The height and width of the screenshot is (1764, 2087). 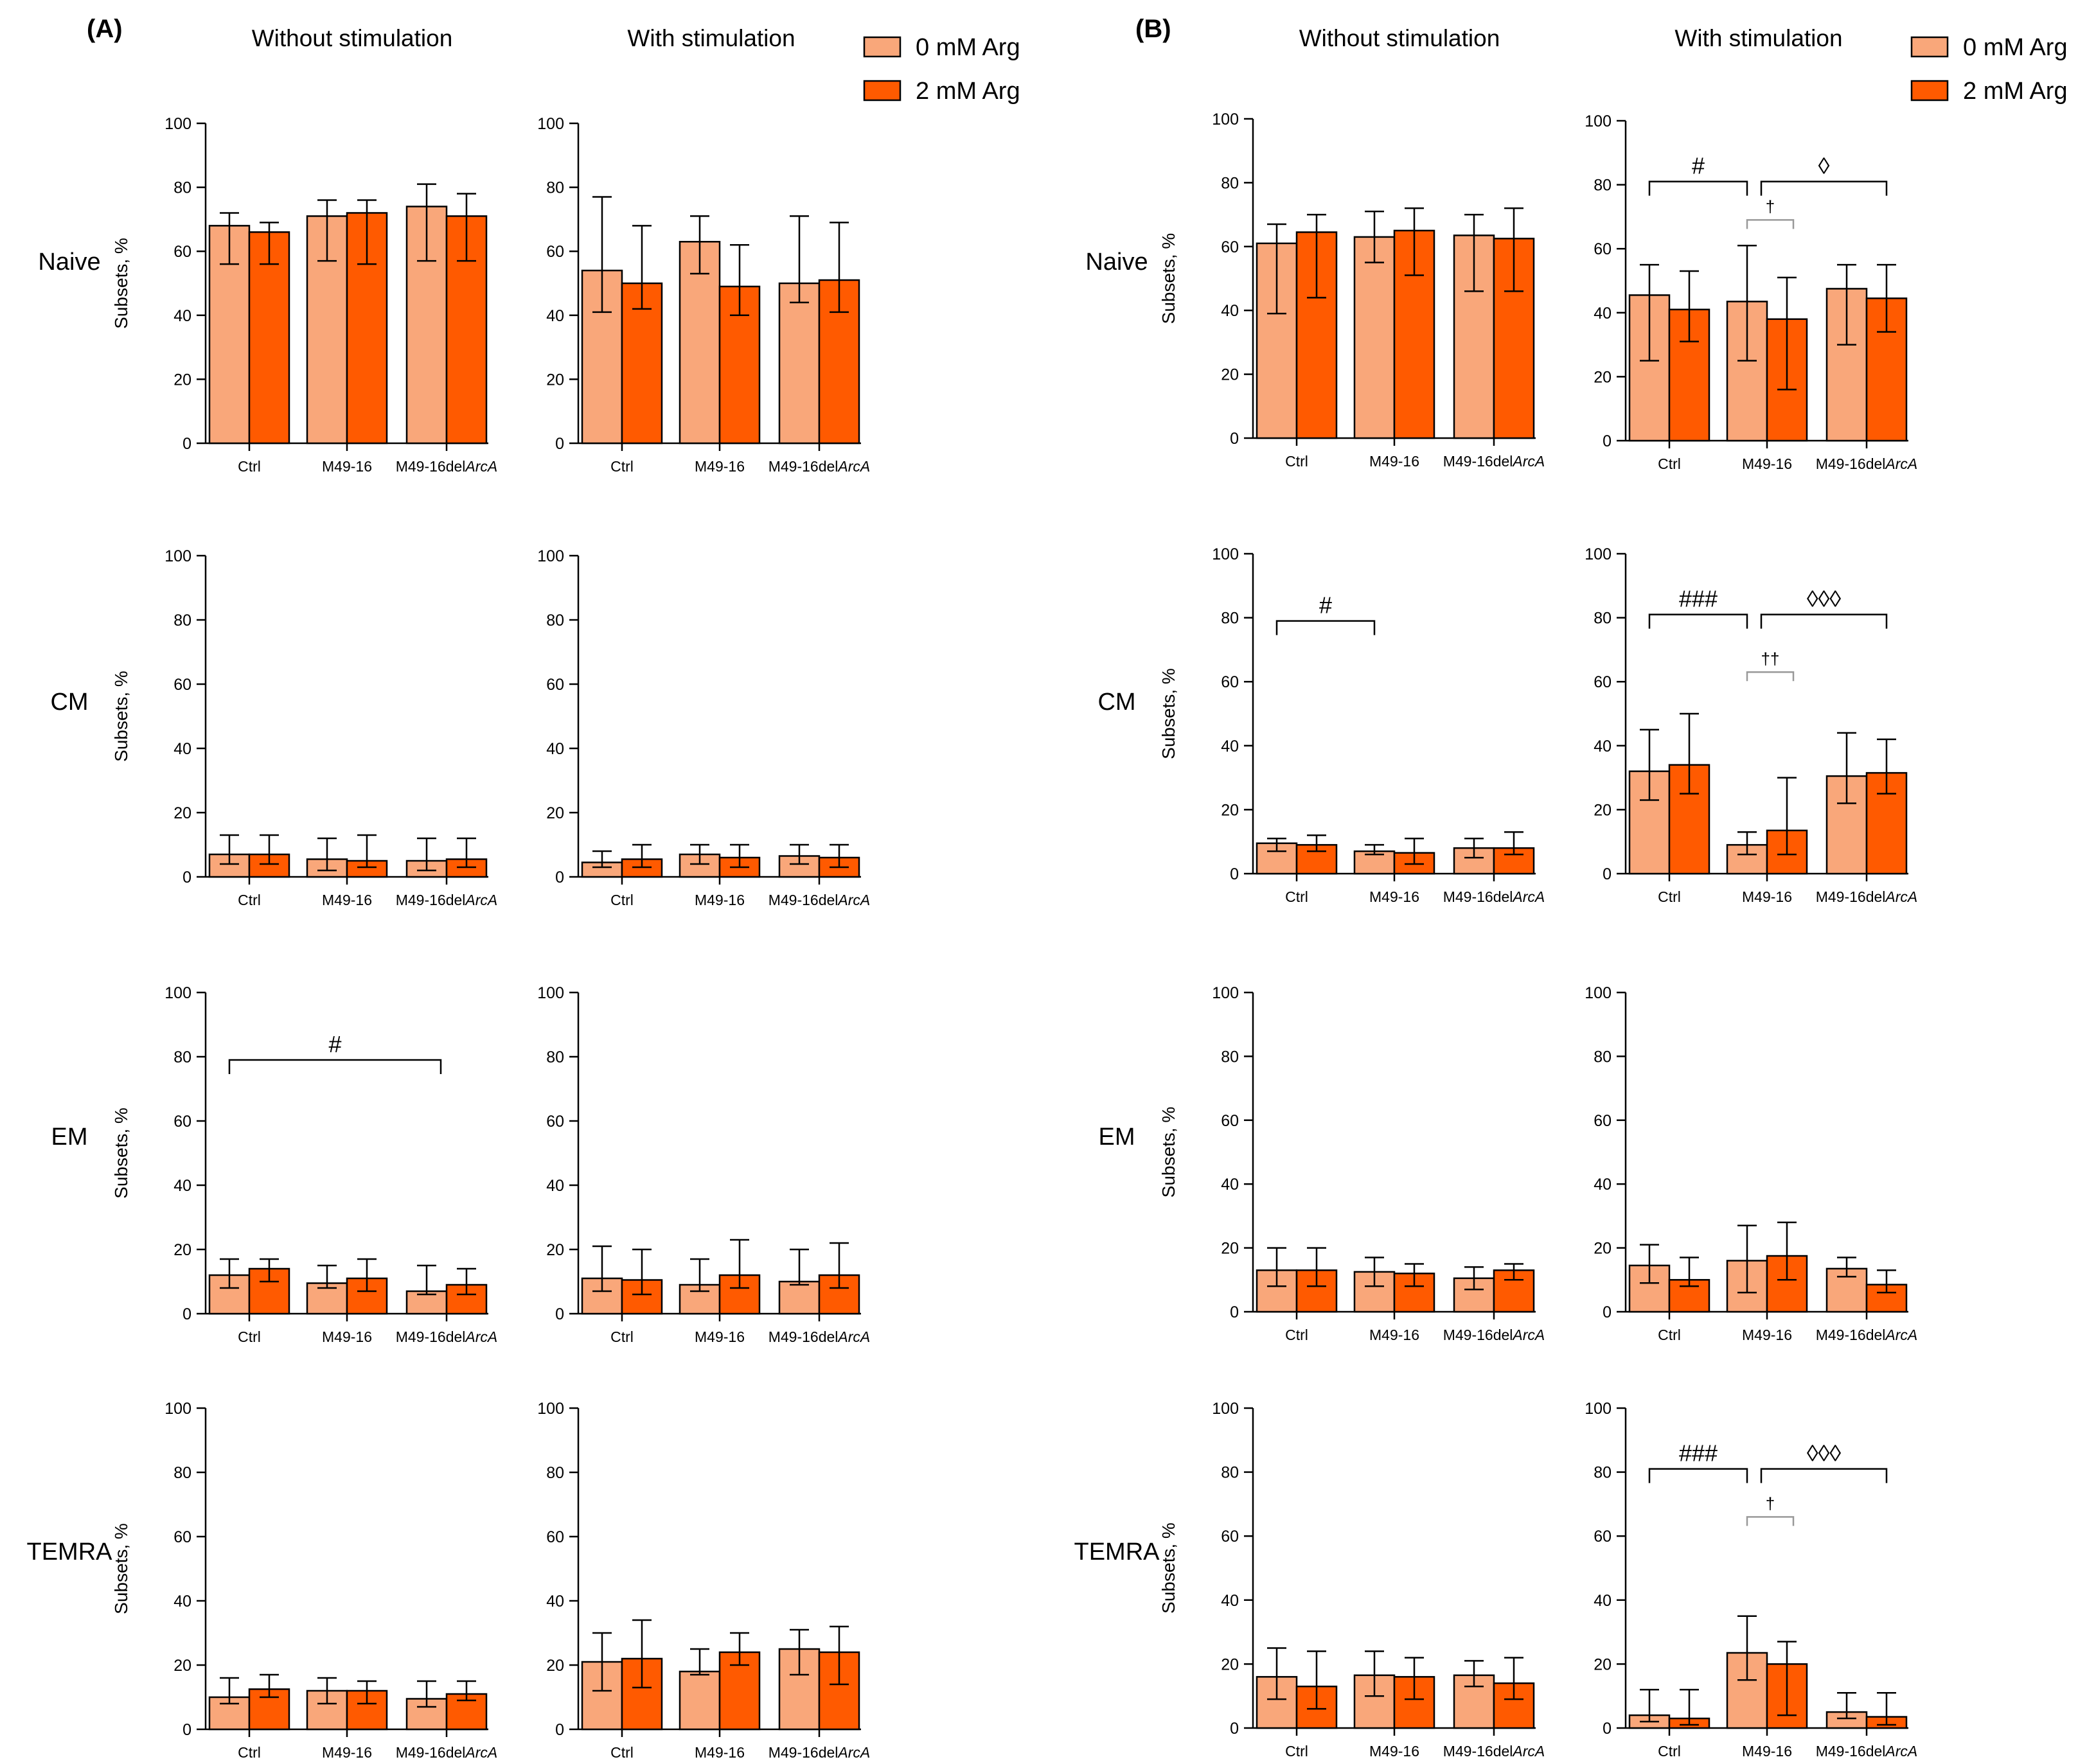 I want to click on panel-label-a: (A), so click(x=105, y=29).